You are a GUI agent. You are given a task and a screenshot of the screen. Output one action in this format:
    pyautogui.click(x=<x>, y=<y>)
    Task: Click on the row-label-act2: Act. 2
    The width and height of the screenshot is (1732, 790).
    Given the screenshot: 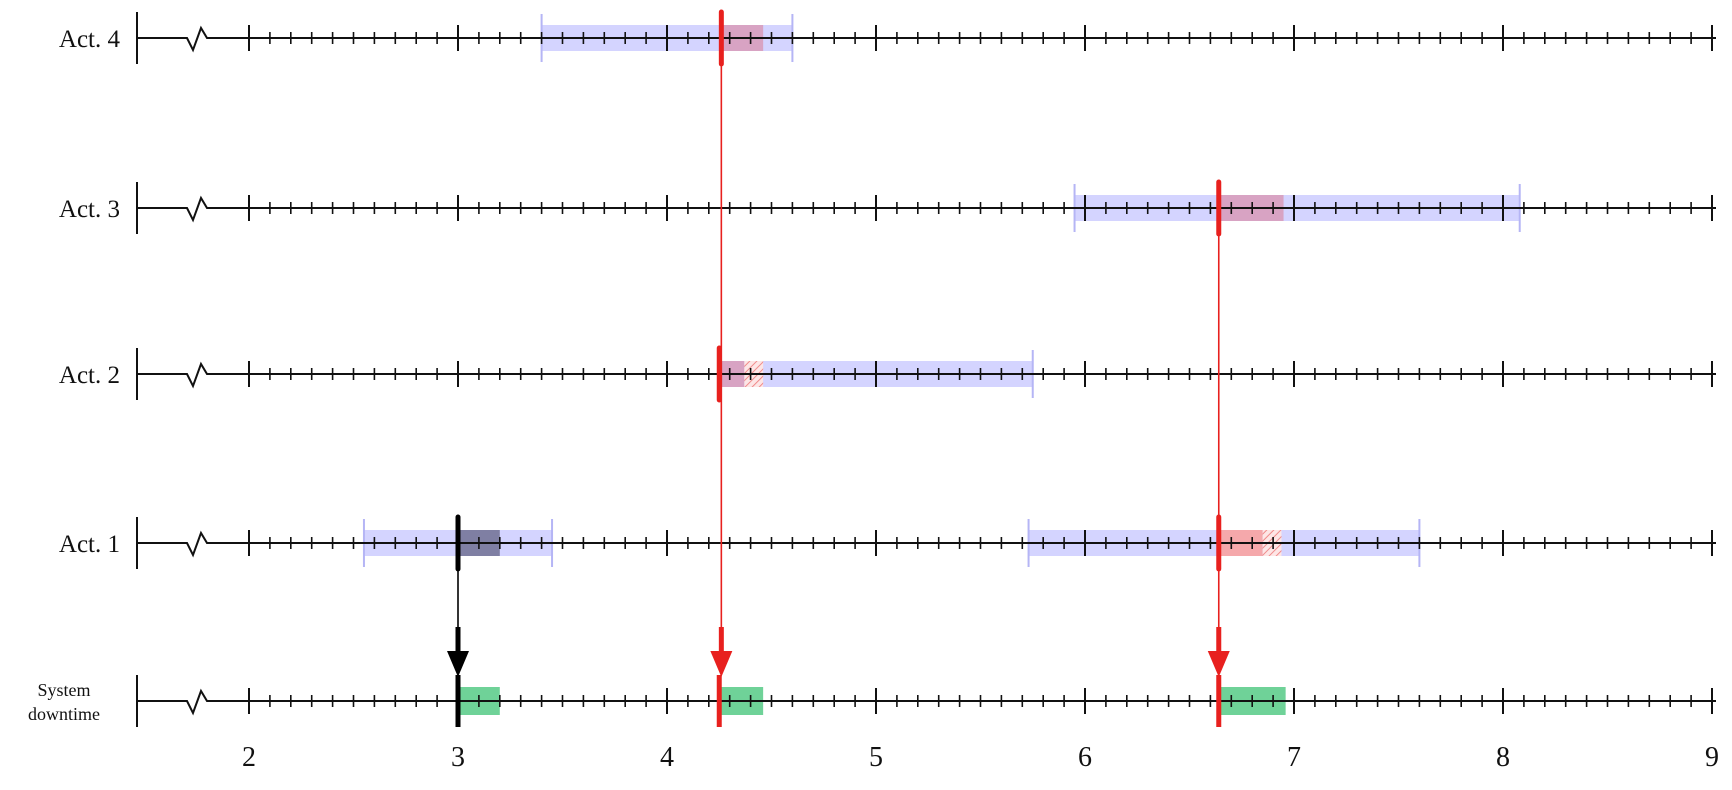 What is the action you would take?
    pyautogui.click(x=89, y=375)
    